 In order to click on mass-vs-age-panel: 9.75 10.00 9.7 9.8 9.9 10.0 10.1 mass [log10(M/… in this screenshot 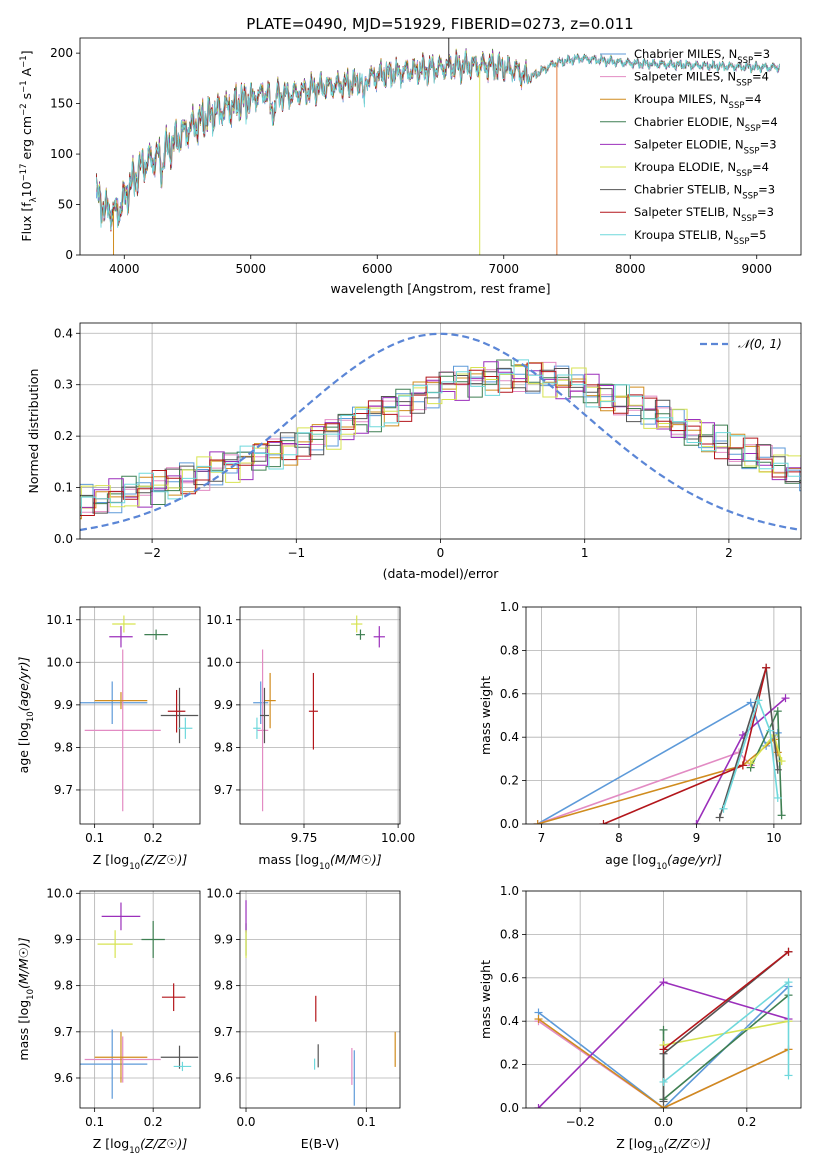, I will do `click(310, 739)`.